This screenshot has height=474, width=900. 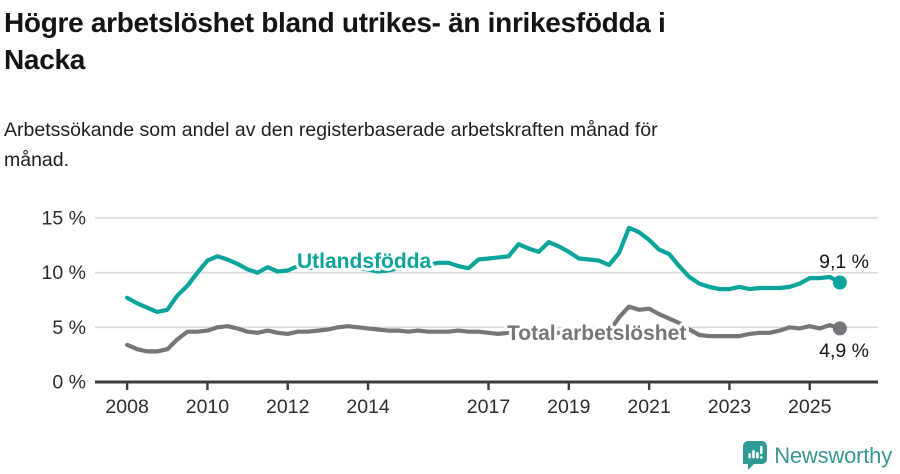 I want to click on y-tick-label-1: 5 %, so click(x=69, y=328).